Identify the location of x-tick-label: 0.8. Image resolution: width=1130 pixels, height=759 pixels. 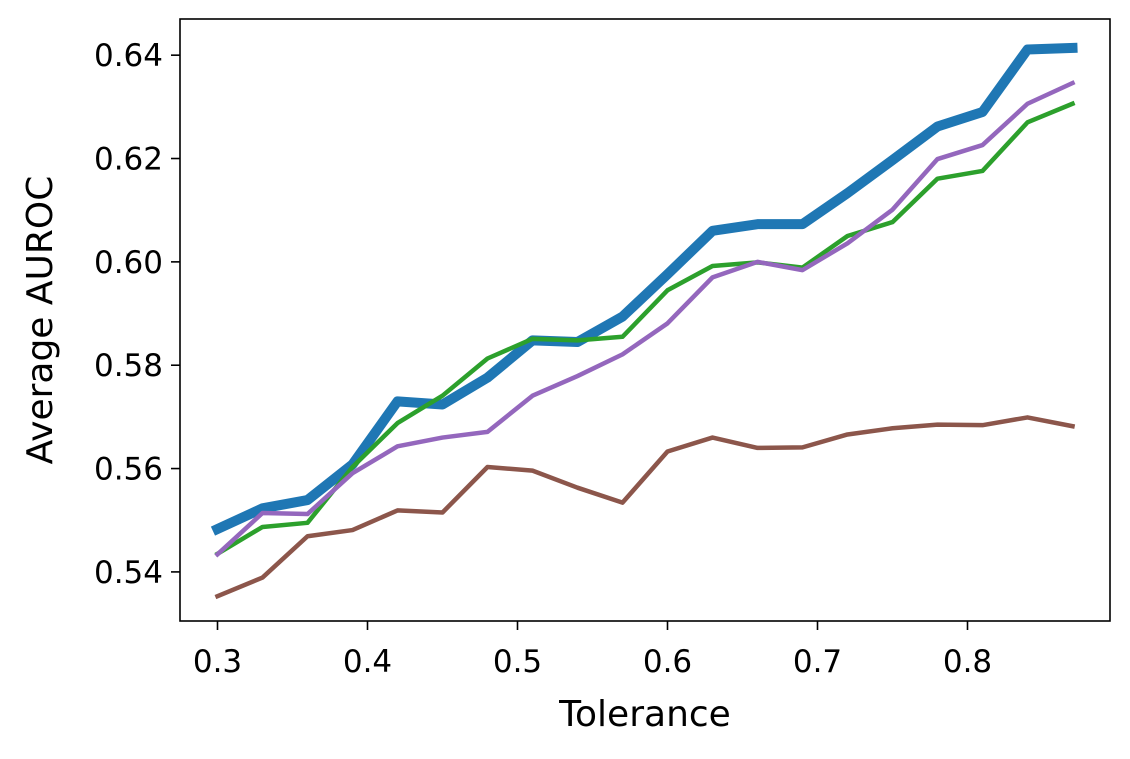
(967, 662).